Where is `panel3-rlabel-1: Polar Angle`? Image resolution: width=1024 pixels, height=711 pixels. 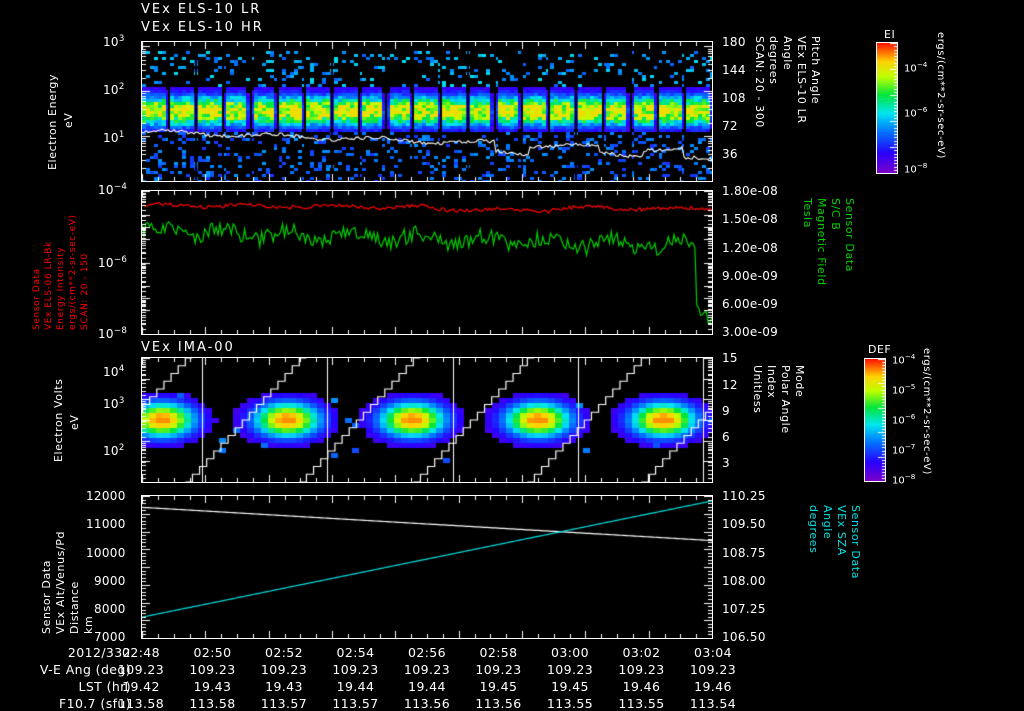
panel3-rlabel-1: Polar Angle is located at coordinates (785, 399).